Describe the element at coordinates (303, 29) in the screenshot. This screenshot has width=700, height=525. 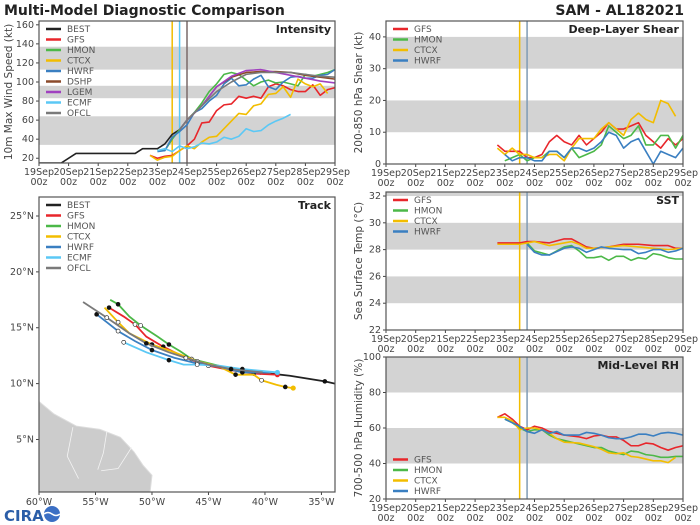
I see `panel-title: Intensity` at that location.